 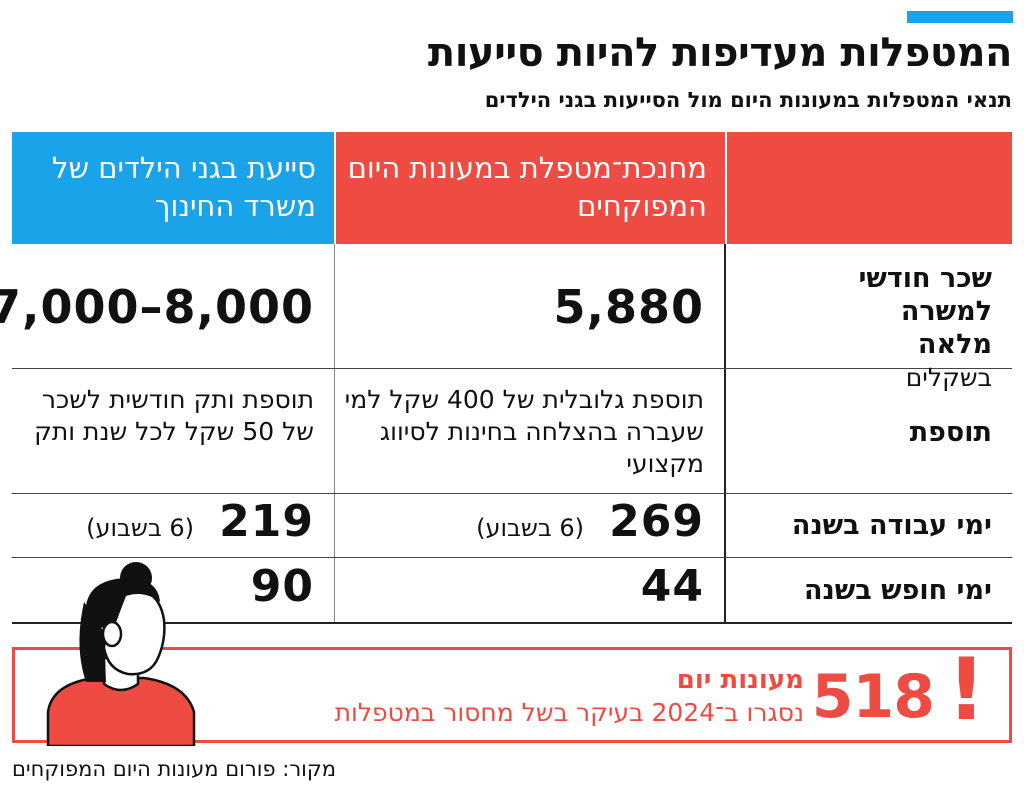 What do you see at coordinates (140, 528) in the screenshot?
I see `kindergarten-workdays-note: (6 בשבוע)` at bounding box center [140, 528].